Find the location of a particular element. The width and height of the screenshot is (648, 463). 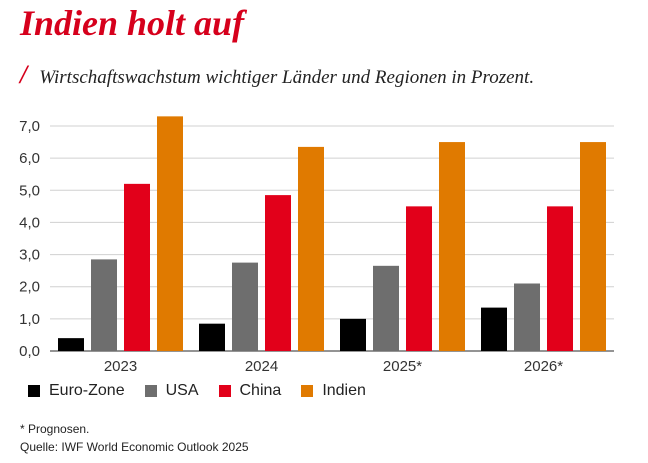

x-tick-label: 2024 is located at coordinates (261, 366).